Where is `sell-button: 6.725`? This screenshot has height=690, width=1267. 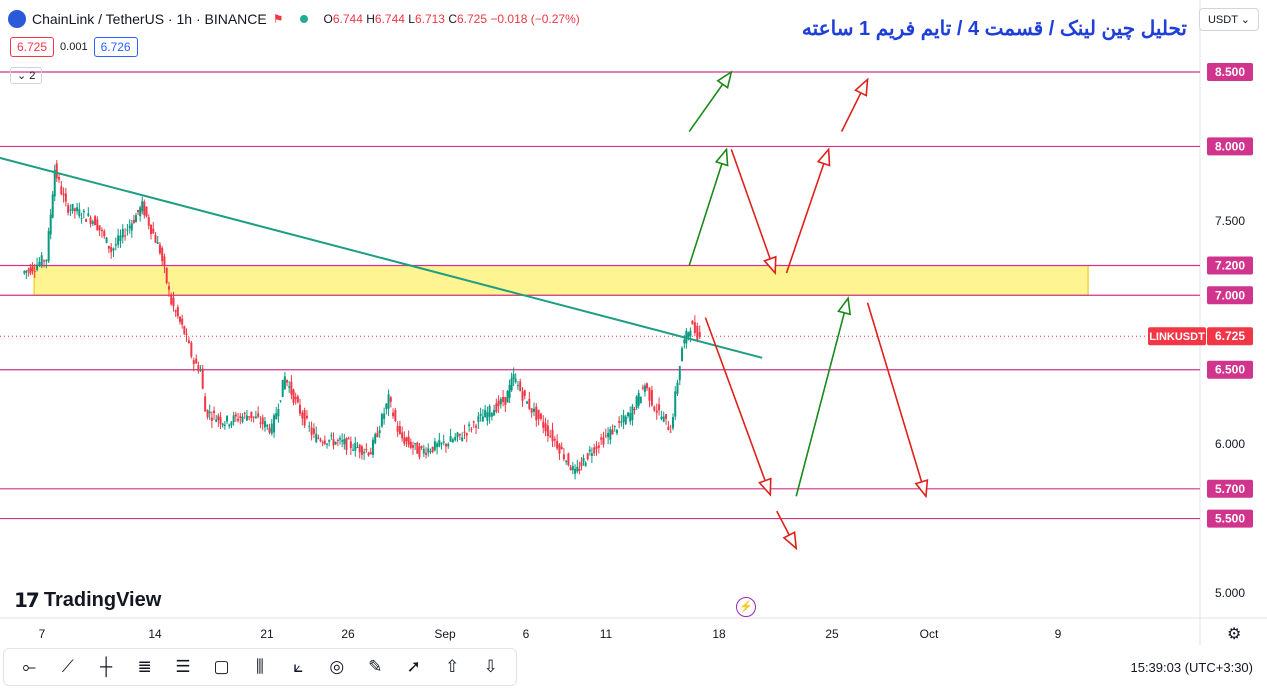 sell-button: 6.725 is located at coordinates (32, 47).